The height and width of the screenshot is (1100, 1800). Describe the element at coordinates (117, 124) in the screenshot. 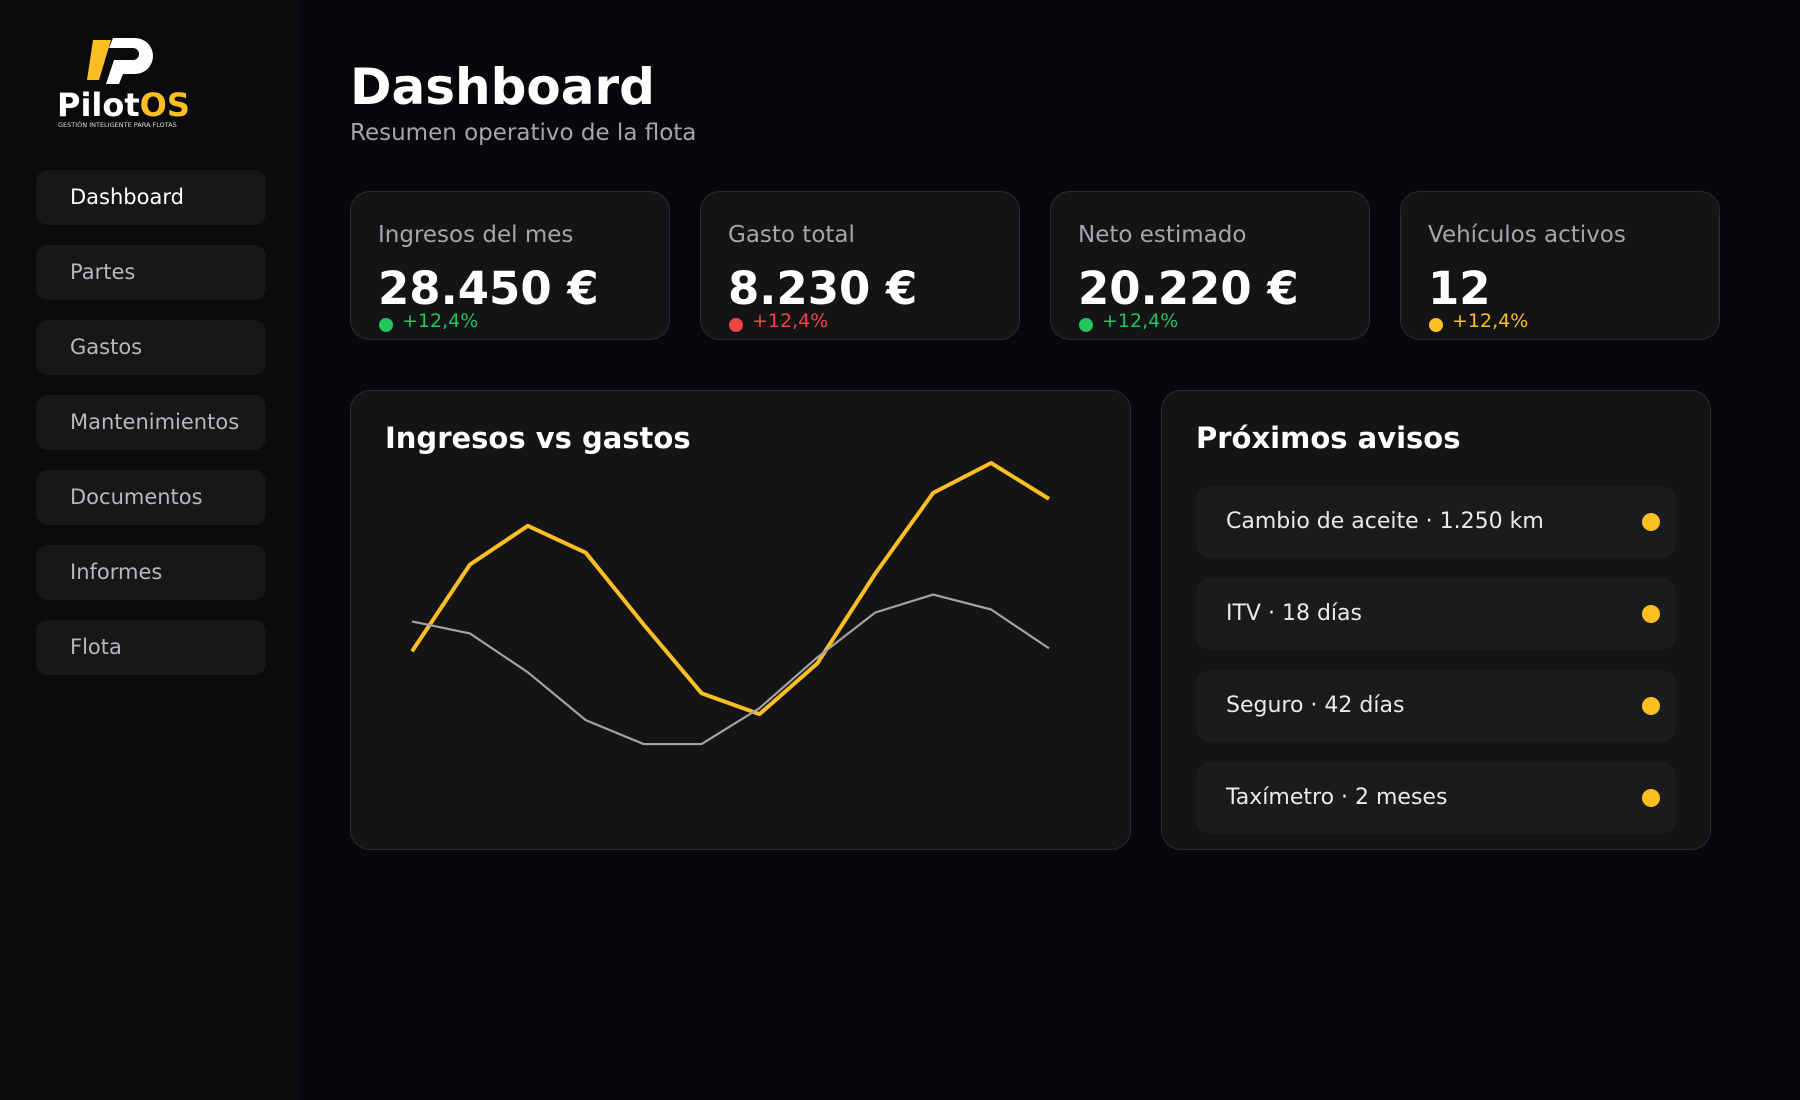

I see `logo-tagline: GESTIÓN INTELIGENTE PARA FLOTAS` at that location.